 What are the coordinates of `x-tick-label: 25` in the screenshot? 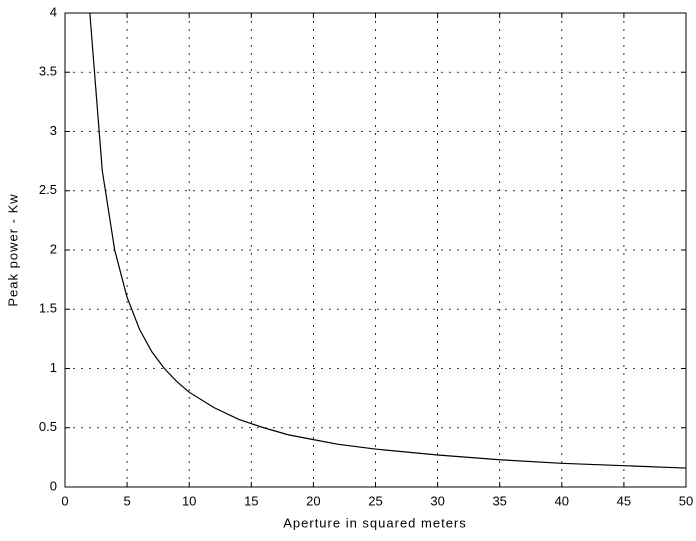 It's located at (375, 500).